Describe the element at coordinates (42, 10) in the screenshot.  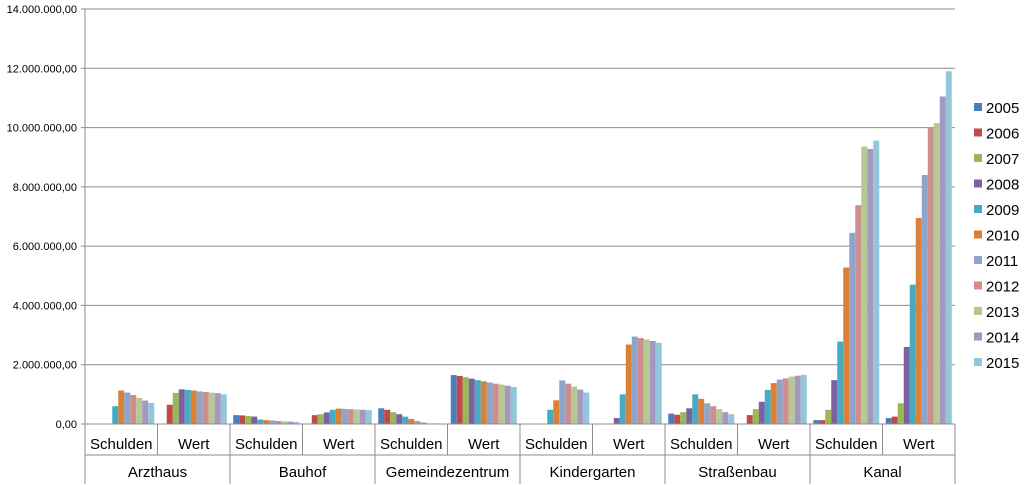
I see `y-tick-label: 14.000.000,00` at that location.